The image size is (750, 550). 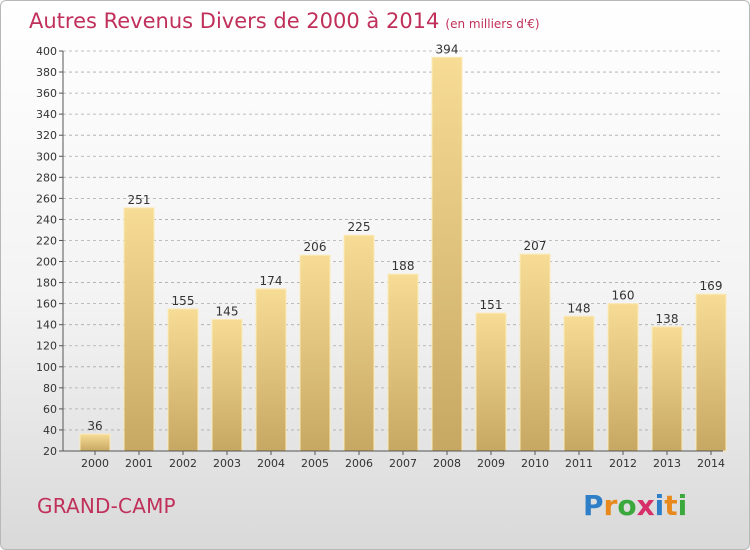 What do you see at coordinates (492, 24) in the screenshot?
I see `chart-unit: (en milliers d'€)` at bounding box center [492, 24].